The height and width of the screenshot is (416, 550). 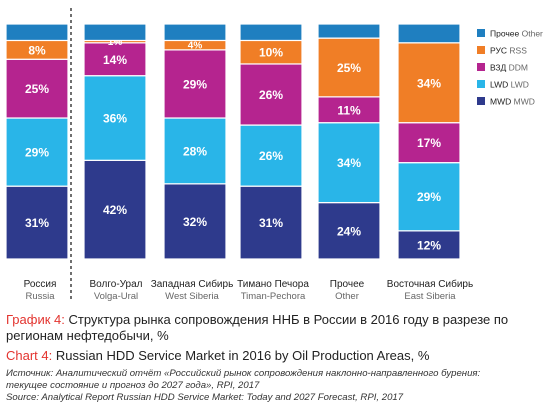 What do you see at coordinates (508, 51) in the screenshot?
I see `legend-label-rss: РУС RSS` at bounding box center [508, 51].